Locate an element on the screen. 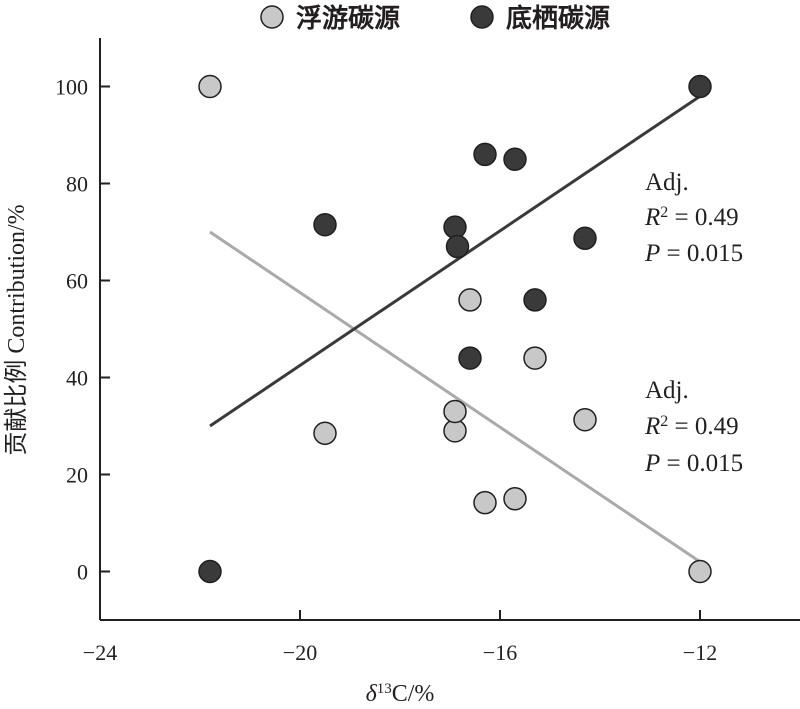  y-tick-label: 80 is located at coordinates (77, 184).